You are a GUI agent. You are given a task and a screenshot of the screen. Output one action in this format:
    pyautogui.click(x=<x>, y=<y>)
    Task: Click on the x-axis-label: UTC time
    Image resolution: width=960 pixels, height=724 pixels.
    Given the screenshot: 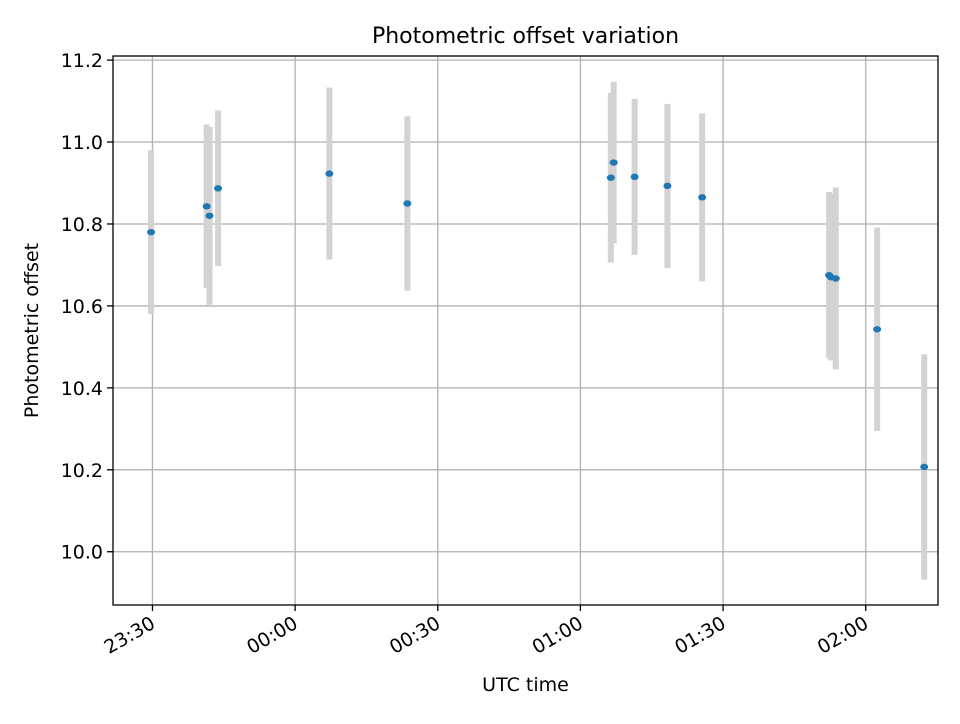 What is the action you would take?
    pyautogui.click(x=525, y=685)
    